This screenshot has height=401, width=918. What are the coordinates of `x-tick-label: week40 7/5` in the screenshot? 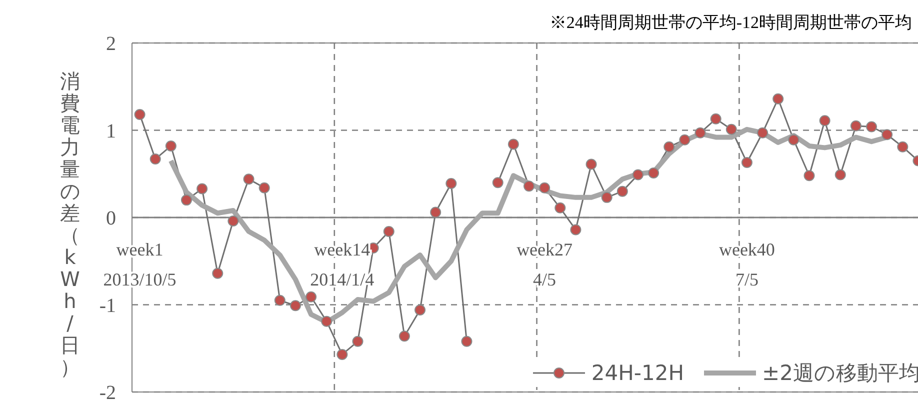 It's located at (746, 265).